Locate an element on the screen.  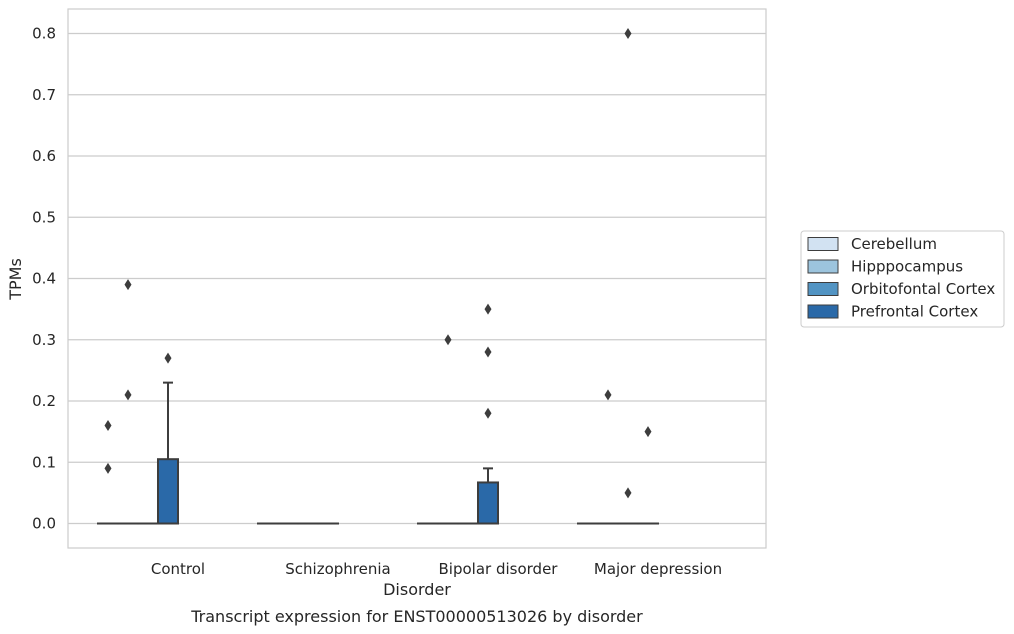
x-tick-label: Bipolar disorder is located at coordinates (499, 569).